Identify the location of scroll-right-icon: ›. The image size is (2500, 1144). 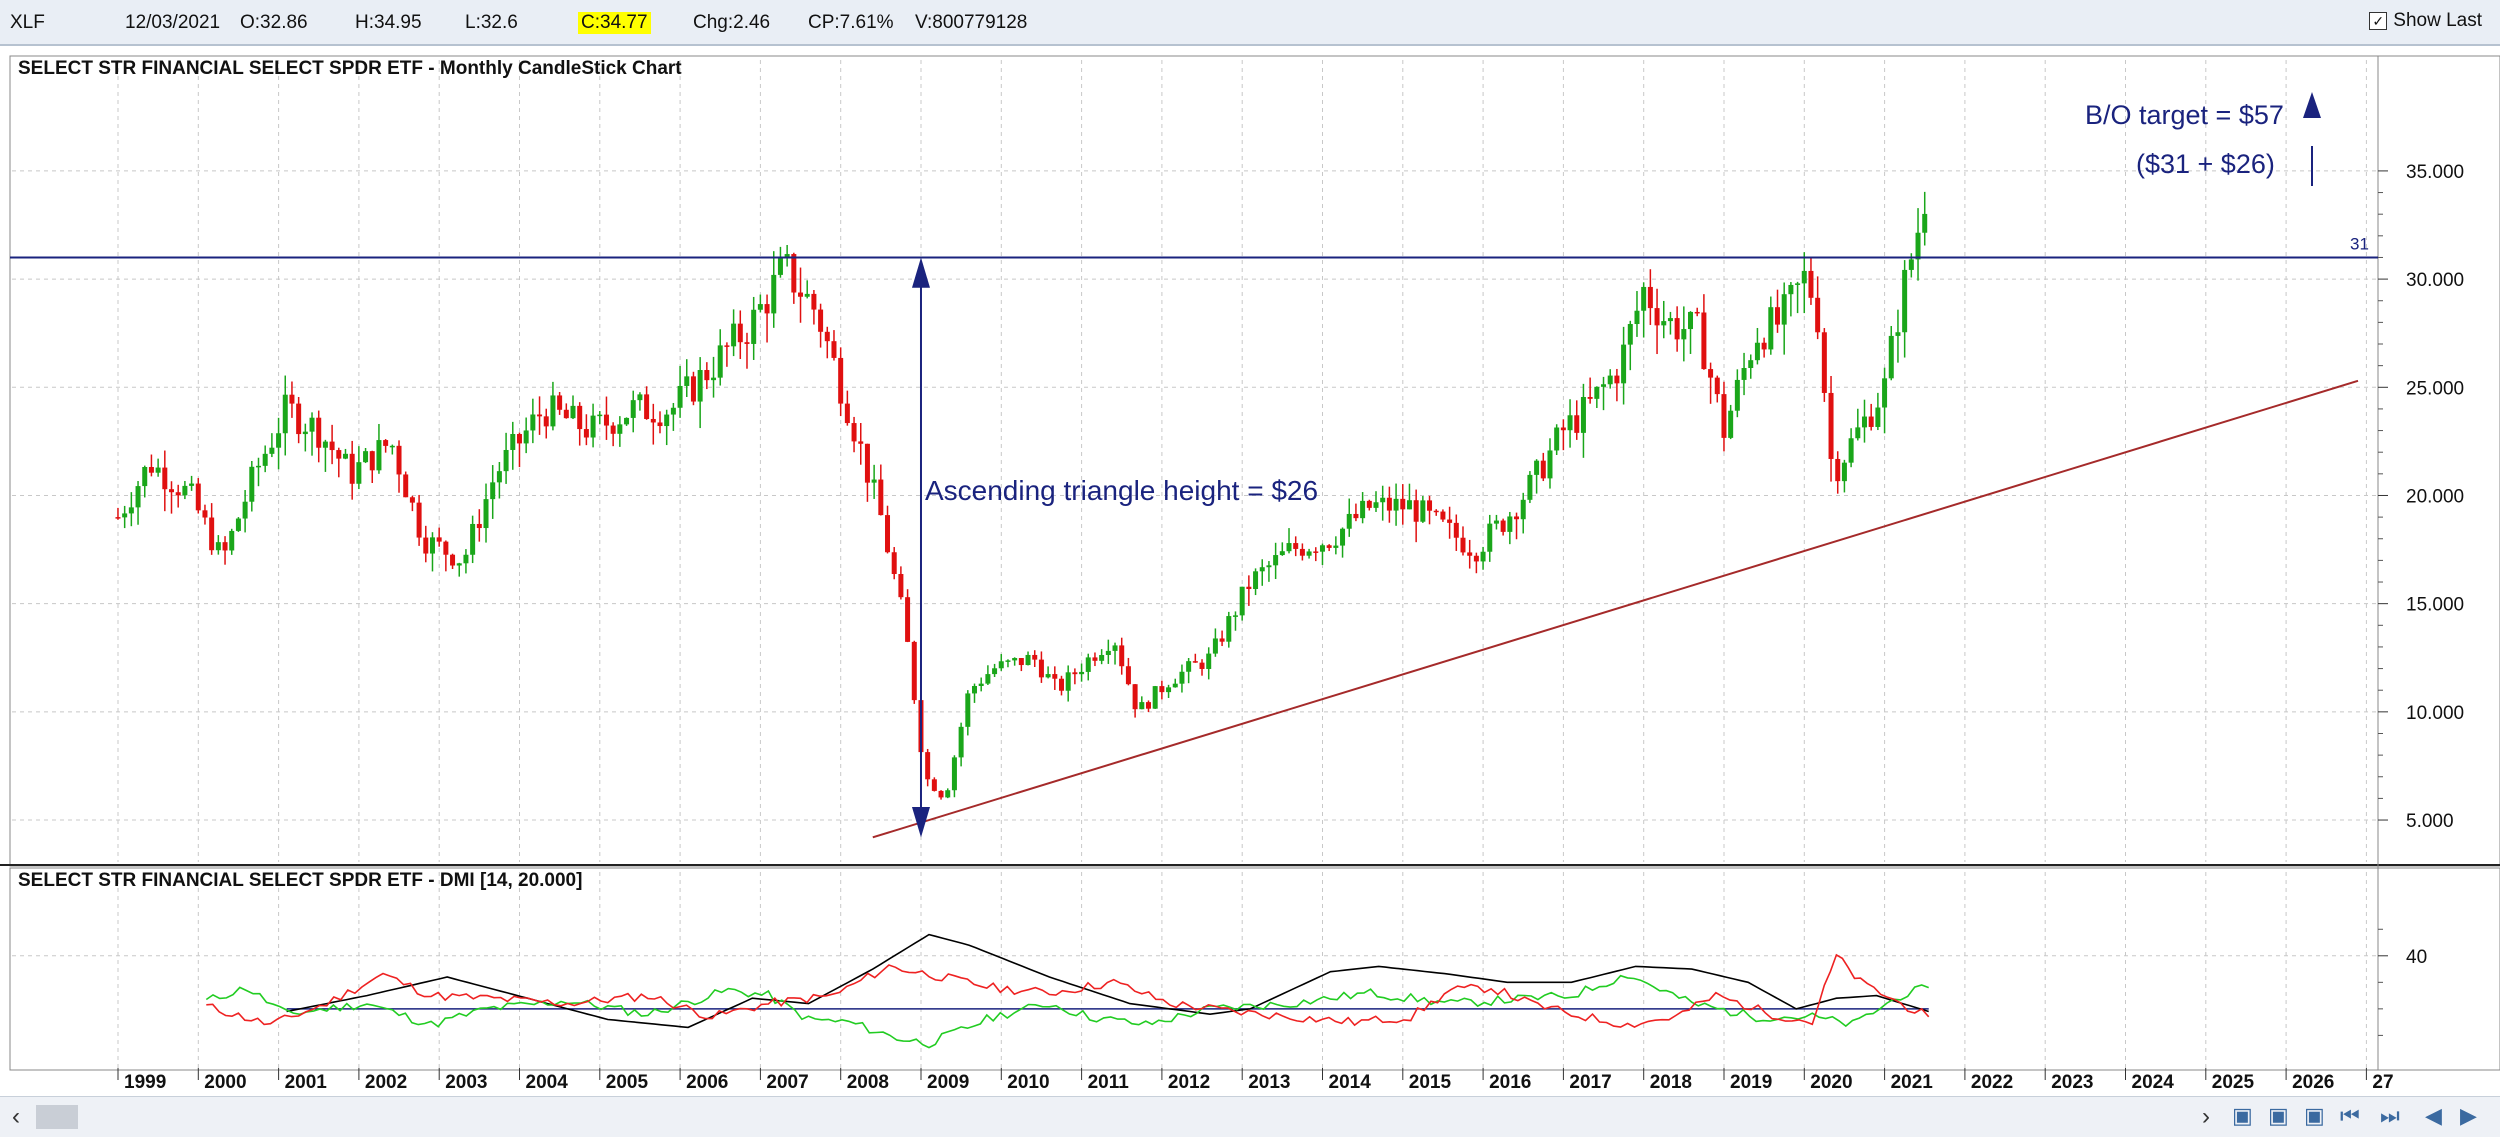
(2206, 1116).